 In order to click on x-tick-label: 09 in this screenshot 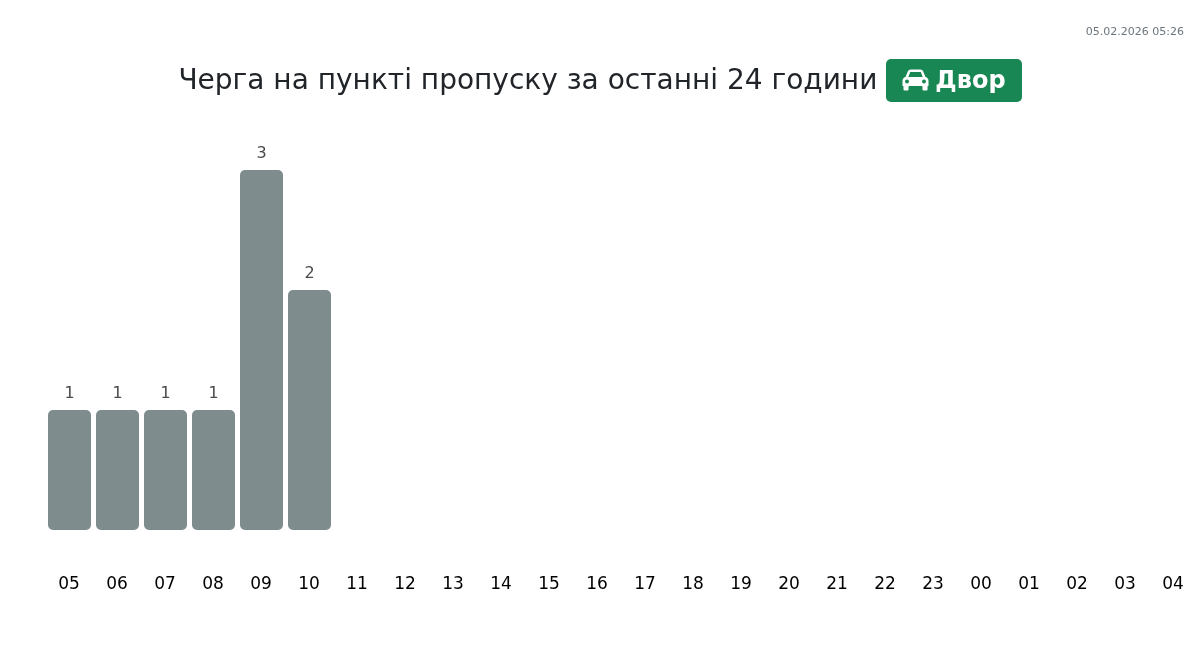, I will do `click(261, 583)`.